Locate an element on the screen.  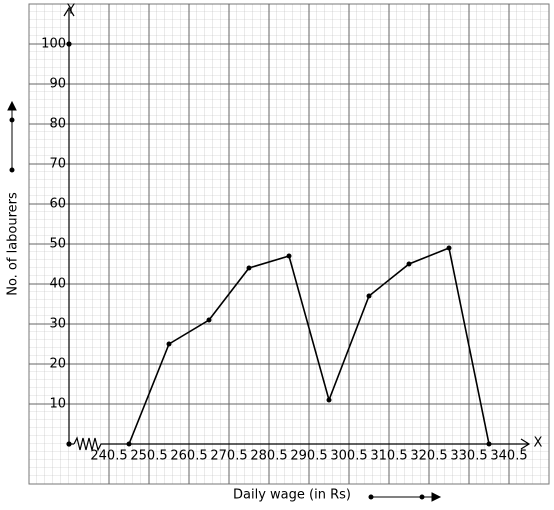
y-tick-label: 50 is located at coordinates (57, 244).